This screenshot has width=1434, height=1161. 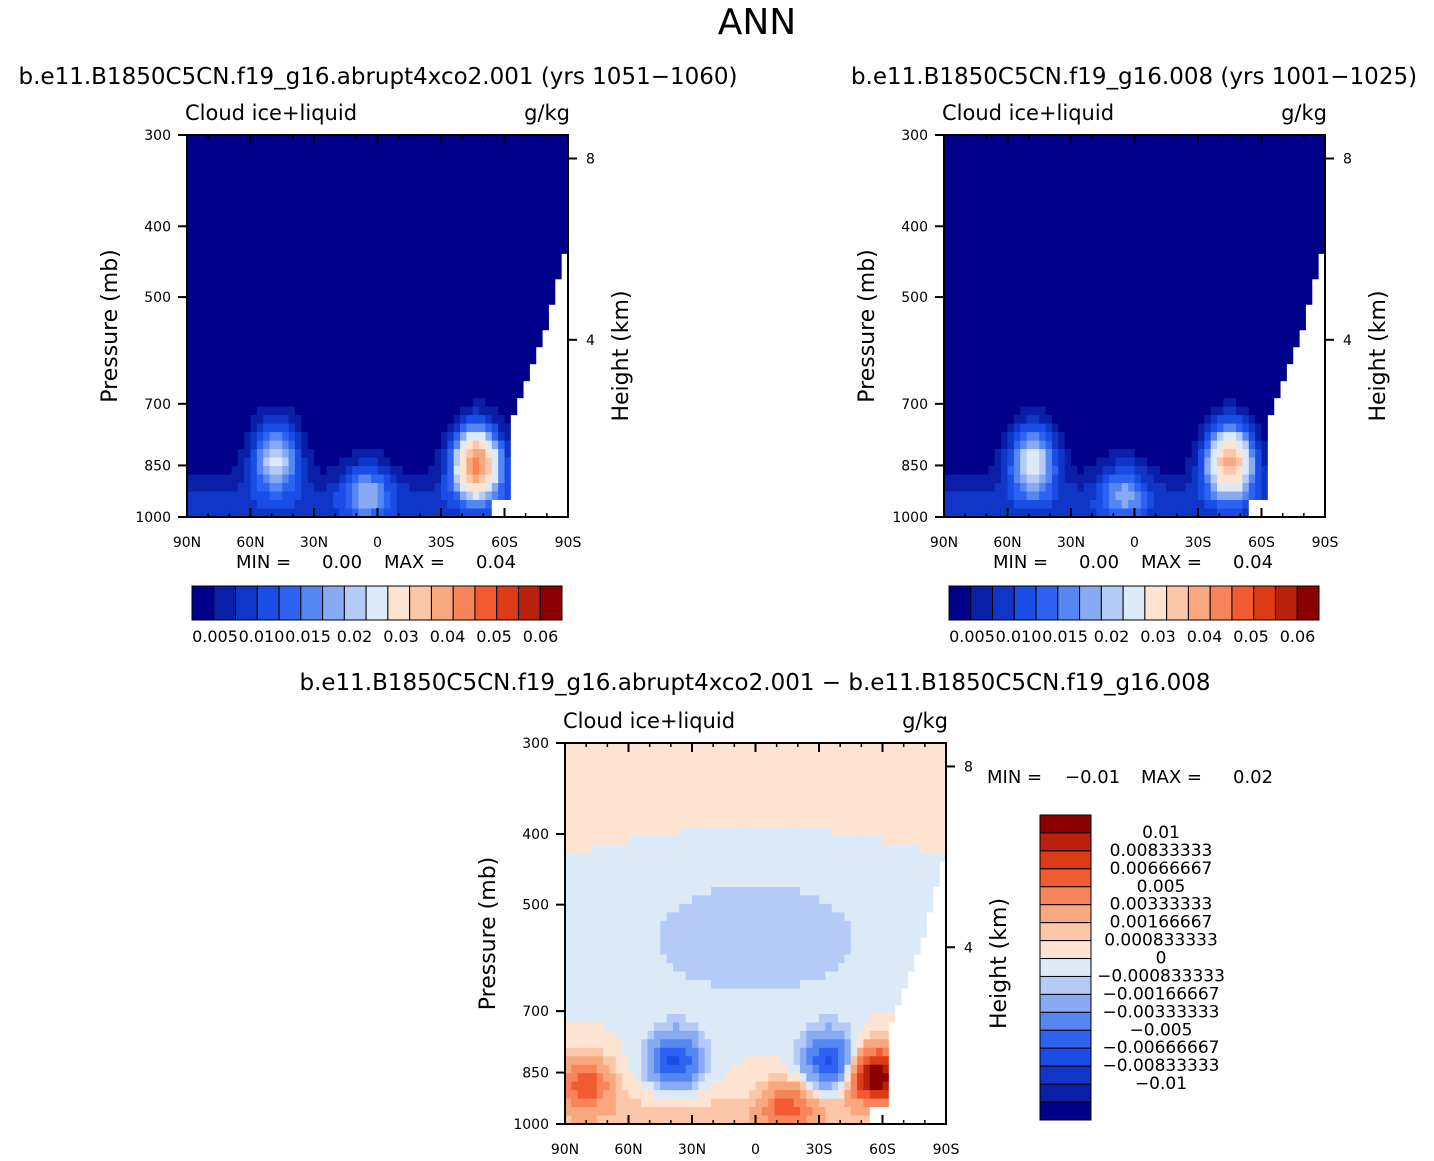 What do you see at coordinates (551, 603) in the screenshot?
I see `colorbar-swatch` at bounding box center [551, 603].